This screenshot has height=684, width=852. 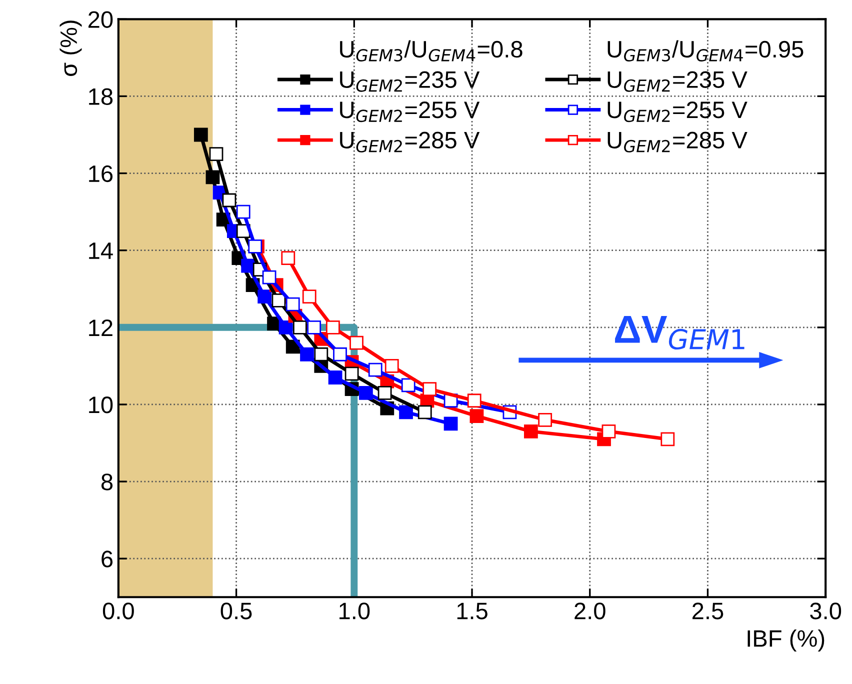 I want to click on x-tick-label: 2.0, so click(x=590, y=611).